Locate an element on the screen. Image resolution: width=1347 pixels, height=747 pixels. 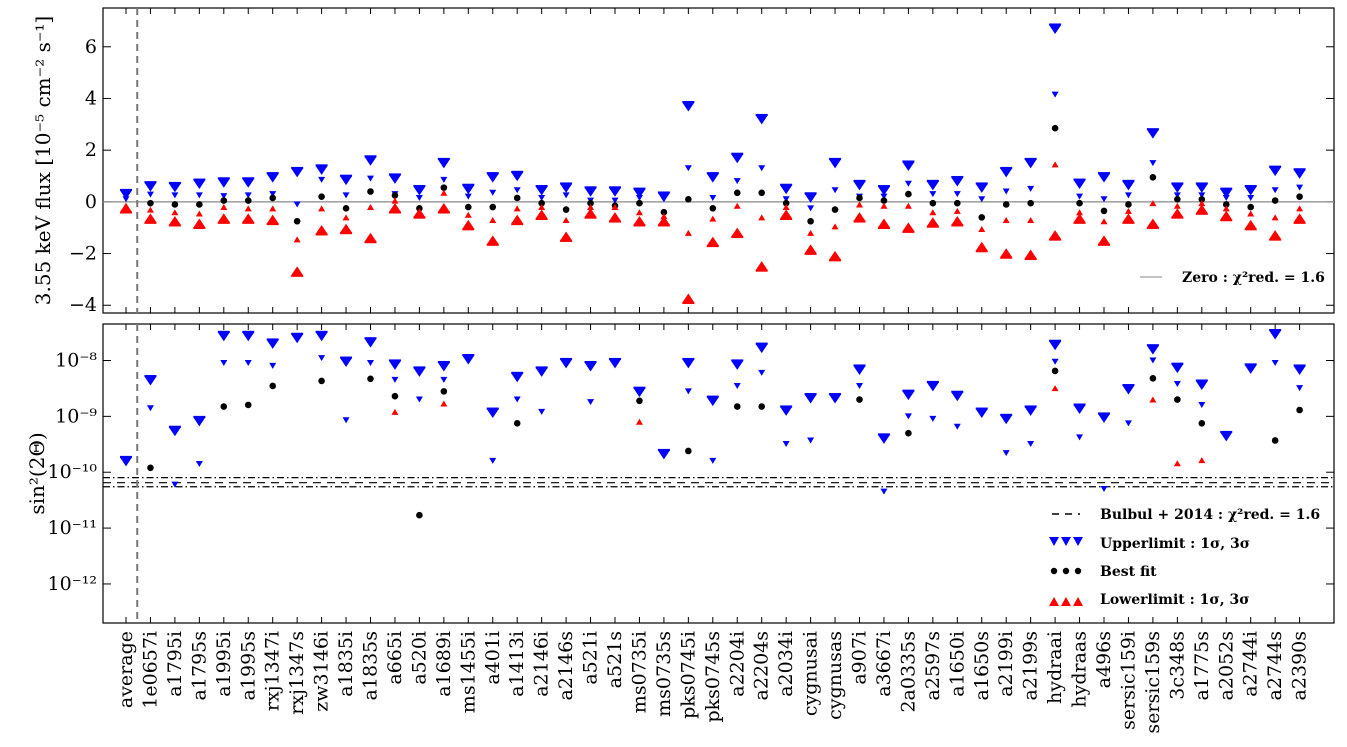
legend-zero-label: Zero : χ²red. = 1.6 is located at coordinates (1253, 278).